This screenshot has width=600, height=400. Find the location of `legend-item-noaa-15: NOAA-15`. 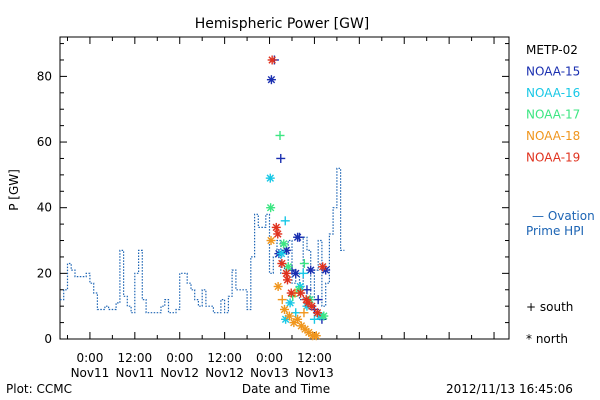

legend-item-noaa-15: NOAA-15 is located at coordinates (553, 72).